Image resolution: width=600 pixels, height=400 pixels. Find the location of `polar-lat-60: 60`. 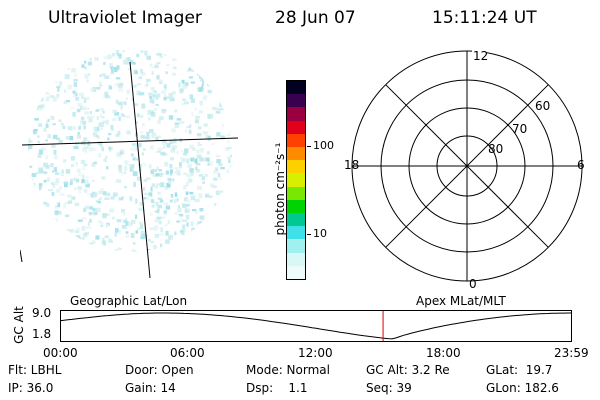

polar-lat-60: 60 is located at coordinates (542, 106).